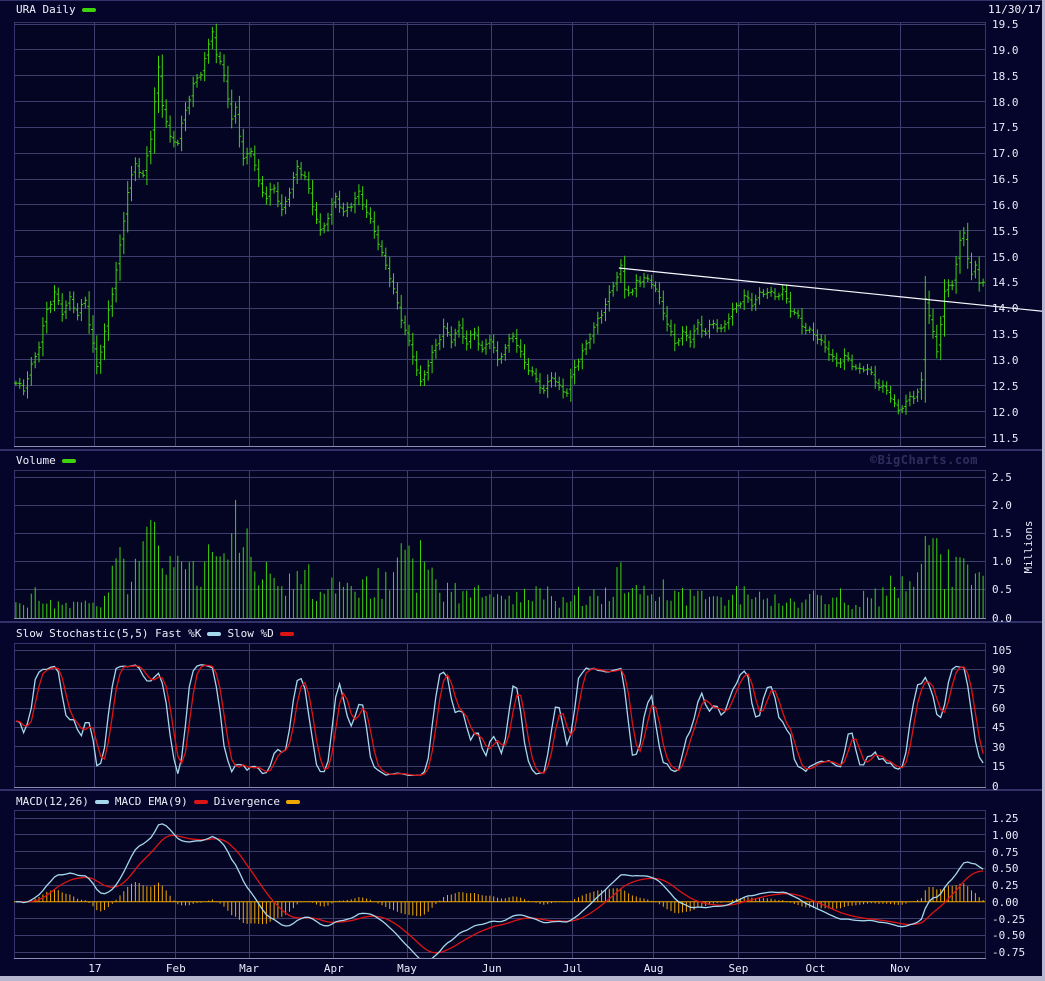  I want to click on x-axis-month-label: Nov, so click(900, 968).